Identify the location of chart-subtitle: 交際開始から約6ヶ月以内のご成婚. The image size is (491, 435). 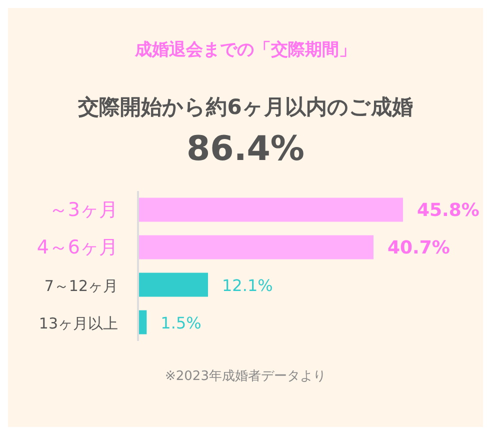
(245, 107).